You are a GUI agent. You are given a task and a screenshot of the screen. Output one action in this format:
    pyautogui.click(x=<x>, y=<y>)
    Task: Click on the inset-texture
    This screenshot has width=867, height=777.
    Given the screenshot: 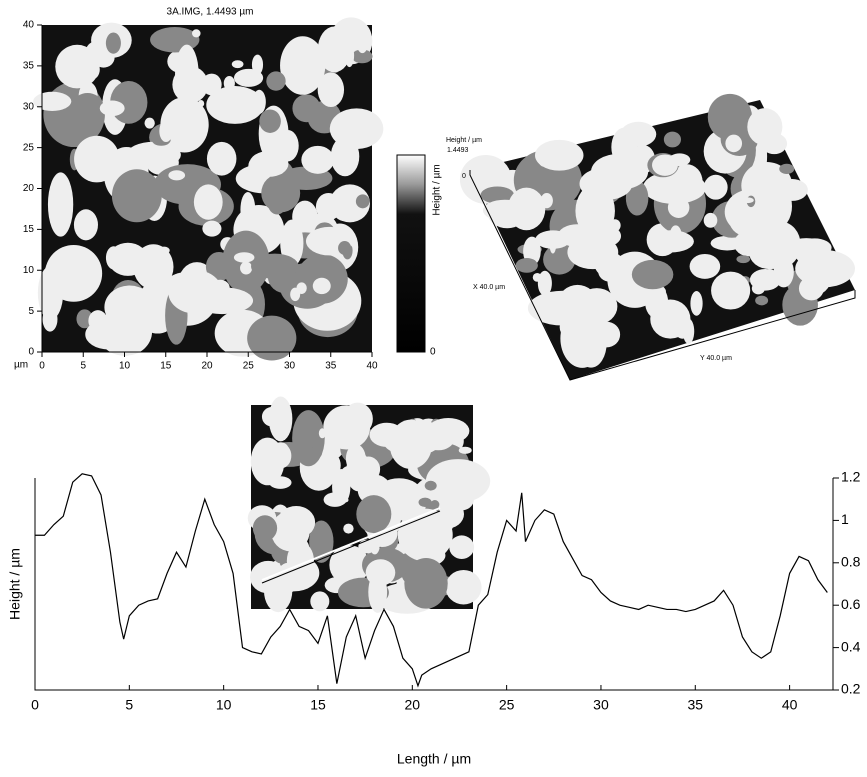 What is the action you would take?
    pyautogui.click(x=369, y=505)
    